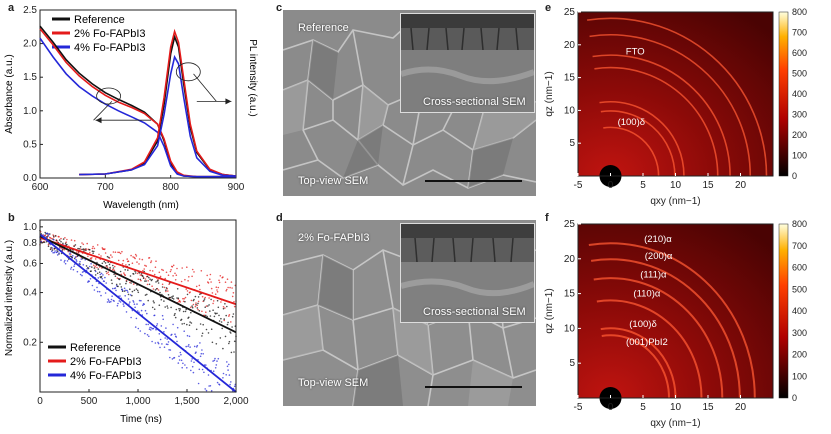 The width and height of the screenshot is (831, 434). I want to click on x-tick-label-e-2: 5, so click(643, 185).